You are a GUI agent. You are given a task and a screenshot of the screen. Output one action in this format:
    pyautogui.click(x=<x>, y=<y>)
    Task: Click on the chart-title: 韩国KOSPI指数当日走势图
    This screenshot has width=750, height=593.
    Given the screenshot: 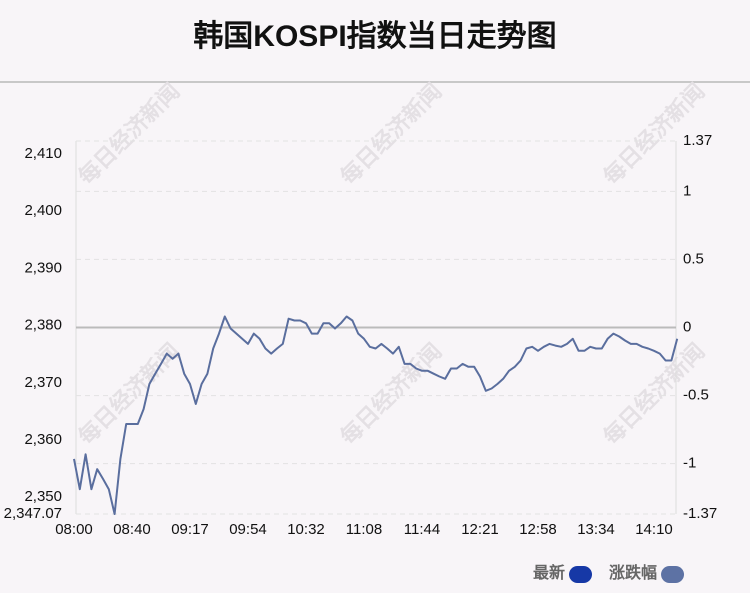 What is the action you would take?
    pyautogui.click(x=374, y=36)
    